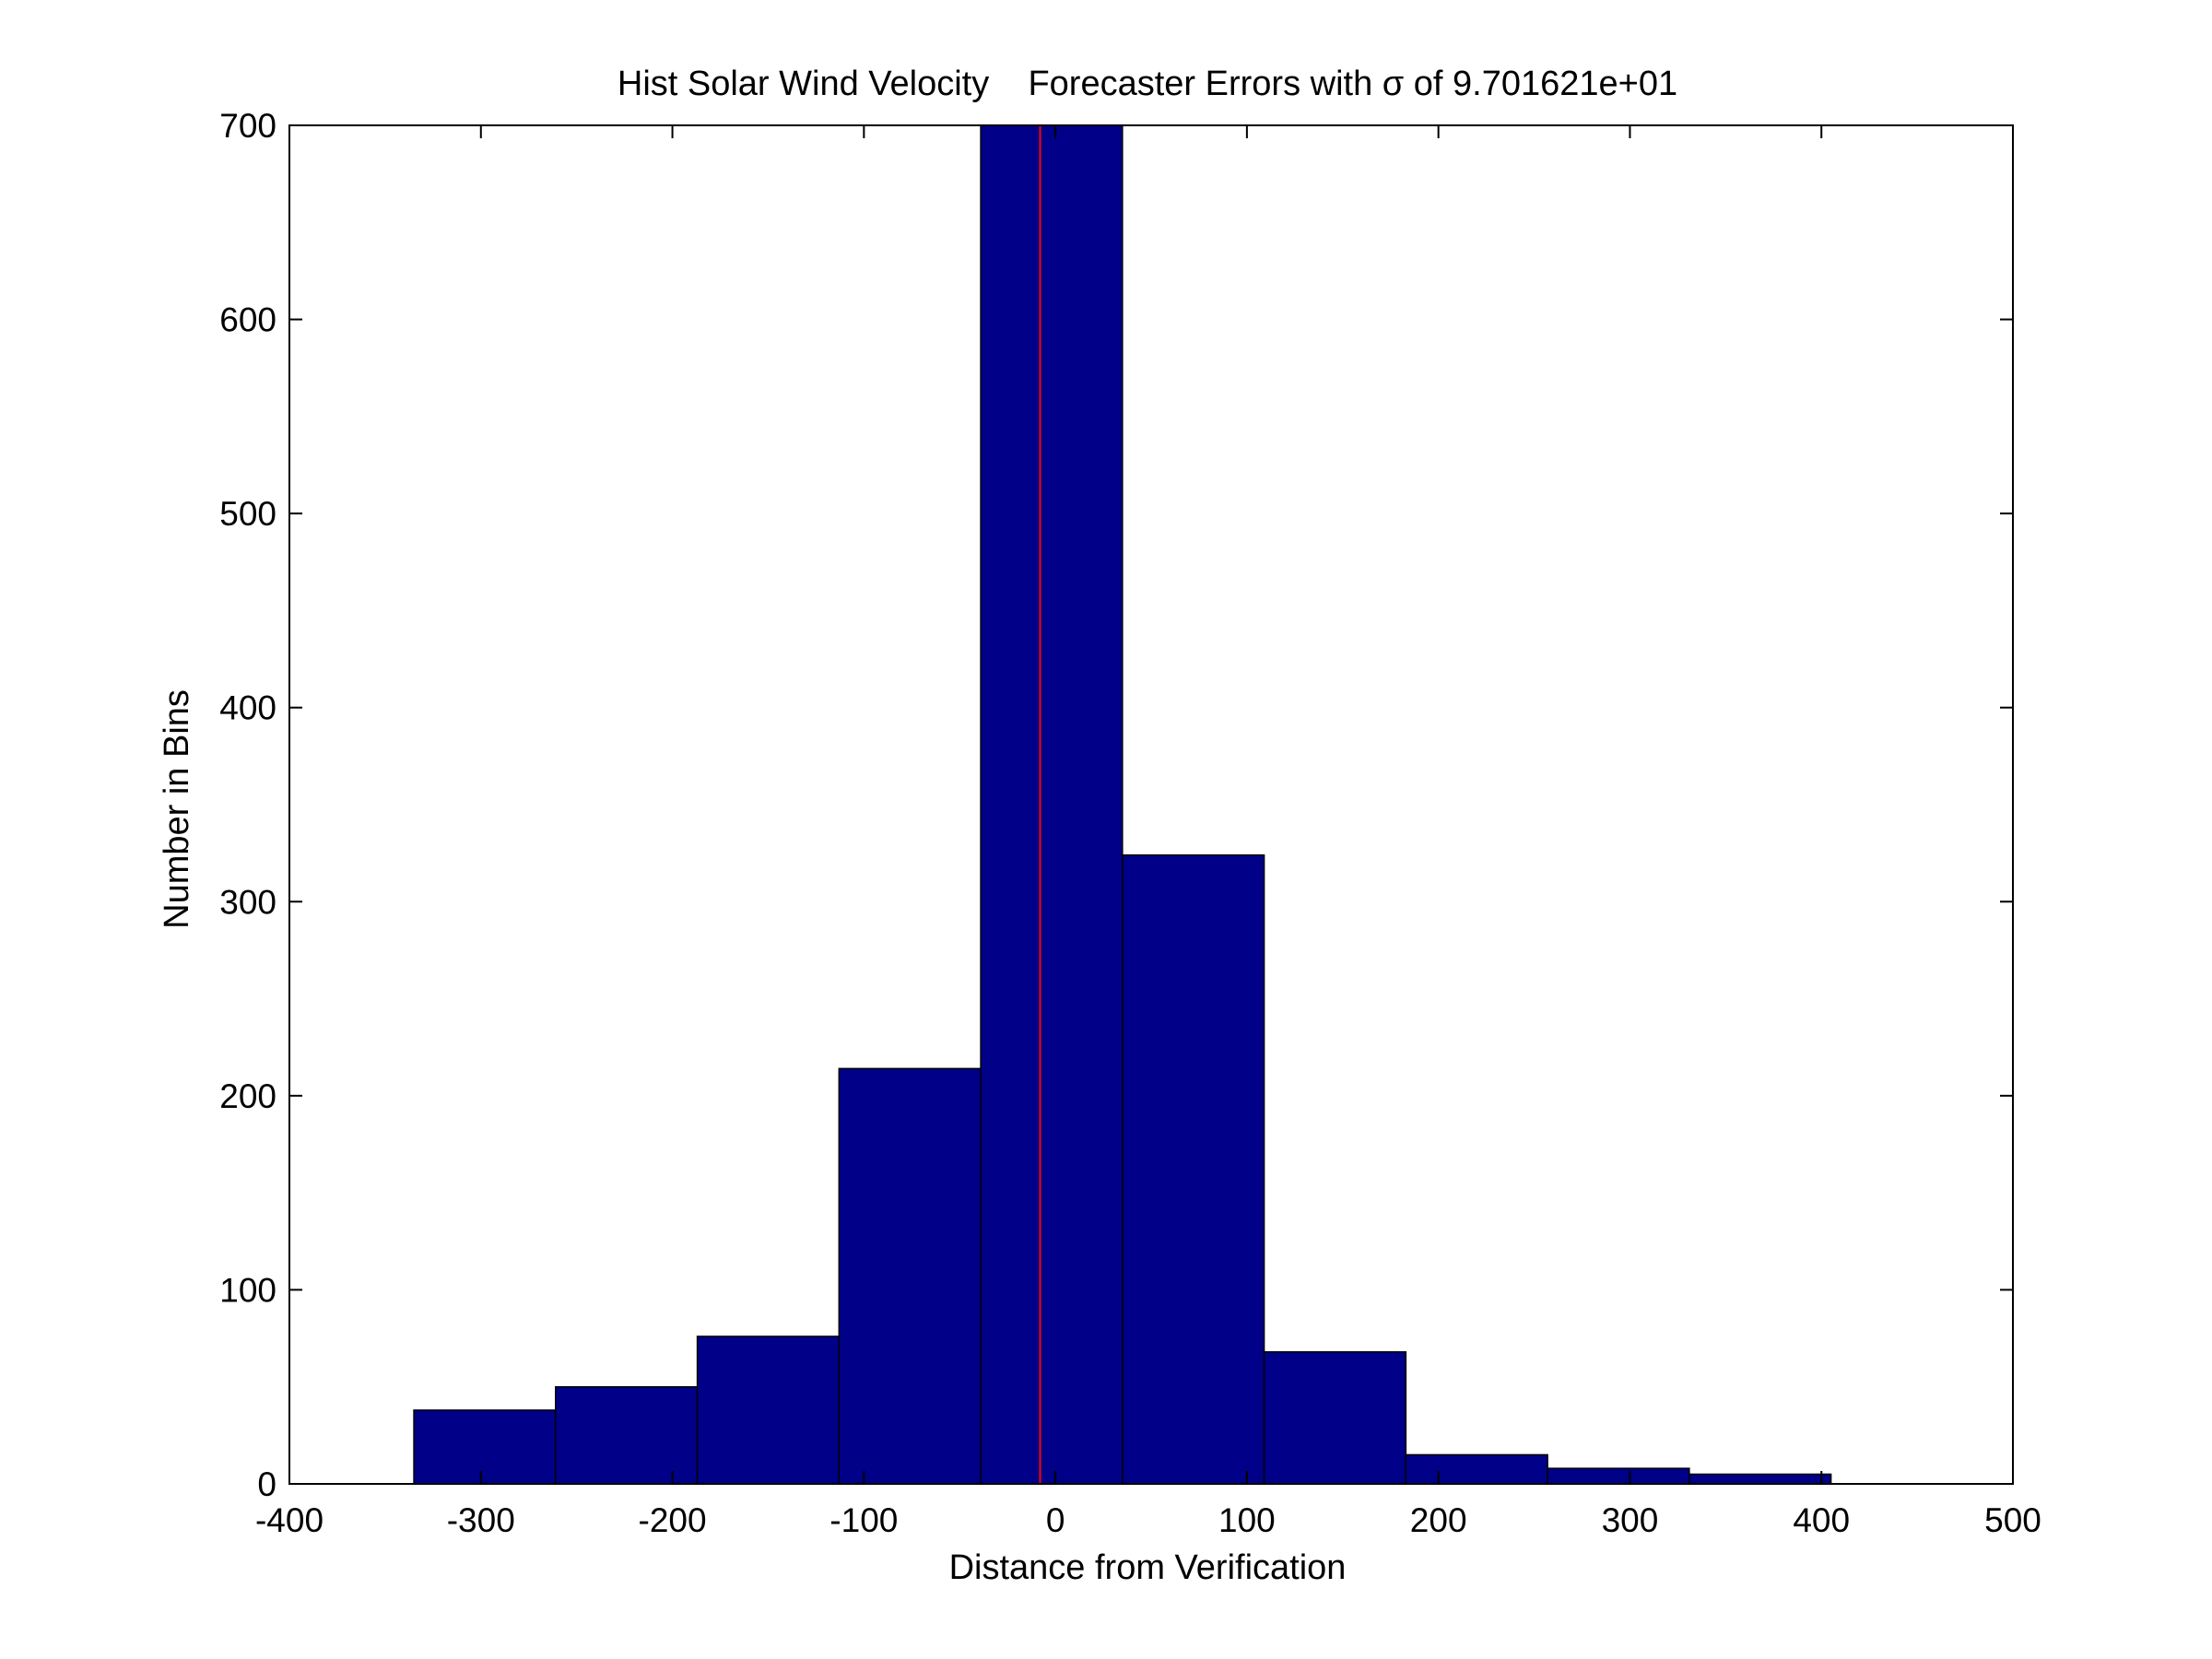 Image resolution: width=2212 pixels, height=1659 pixels. I want to click on x-axis-label: Distance from Verification, so click(1148, 1567).